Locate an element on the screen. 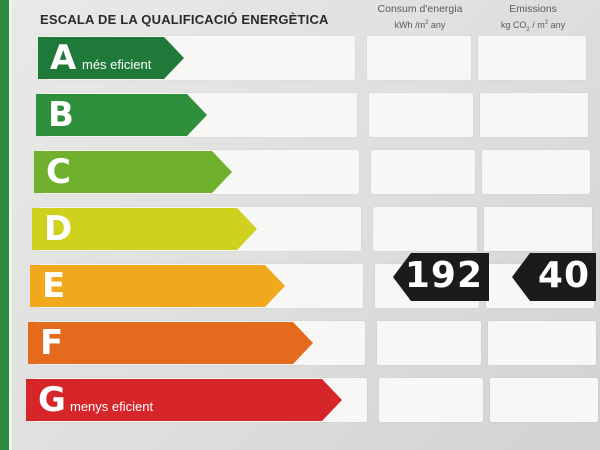 The width and height of the screenshot is (600, 450). class-description: més eficient is located at coordinates (117, 64).